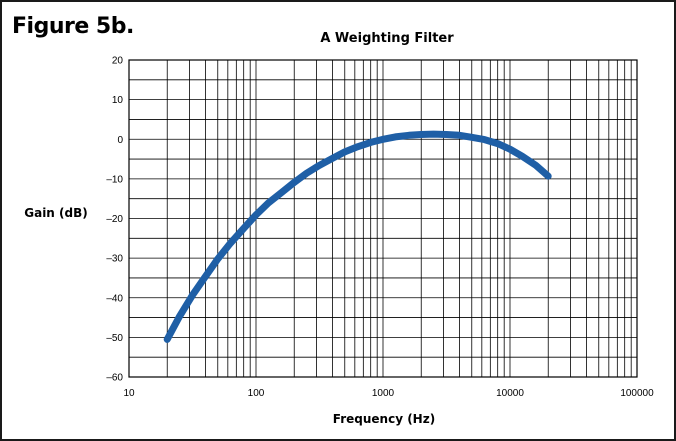 The height and width of the screenshot is (441, 676). Describe the element at coordinates (129, 393) in the screenshot. I see `x-tick-label: 10` at that location.